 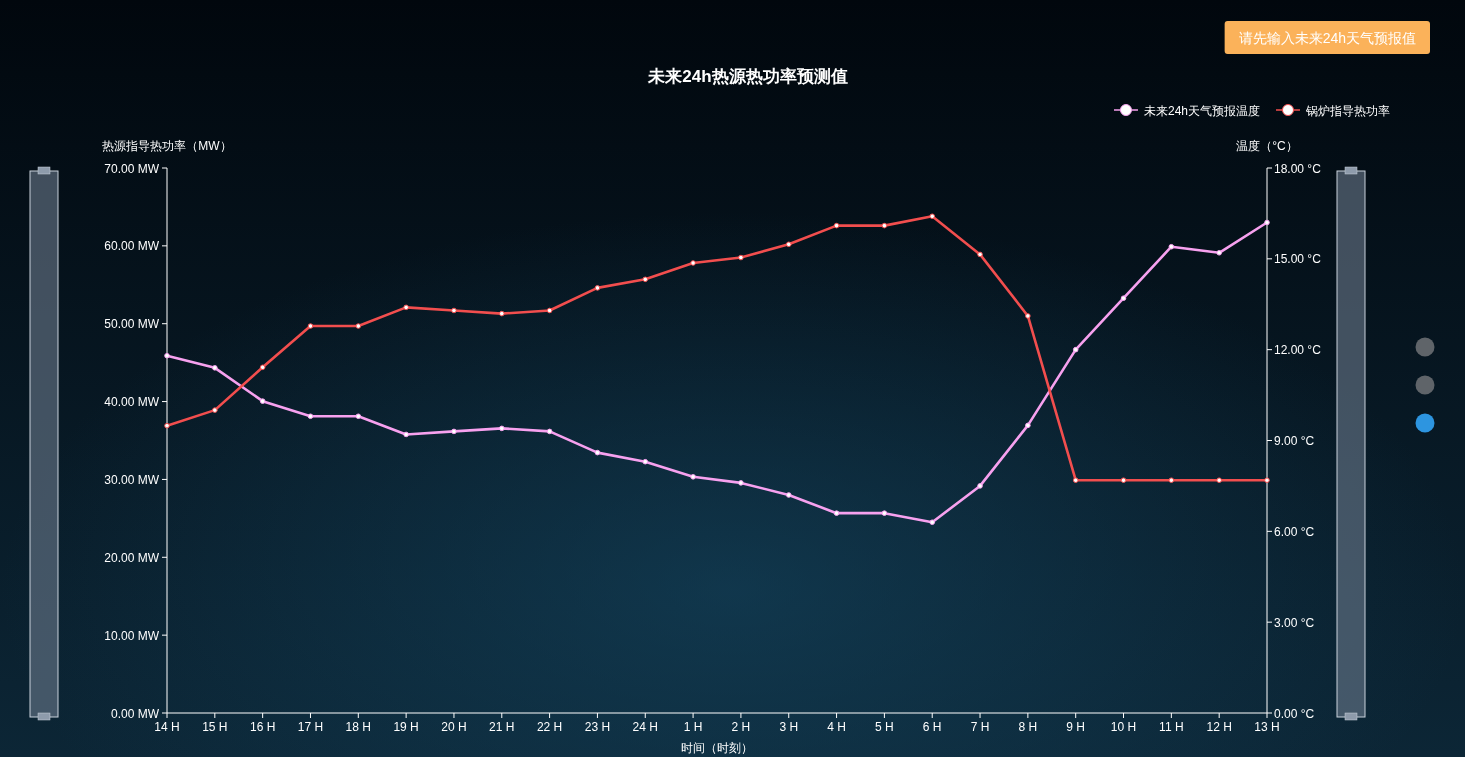 I want to click on y-tick-label: 10.00 MW, so click(x=132, y=635).